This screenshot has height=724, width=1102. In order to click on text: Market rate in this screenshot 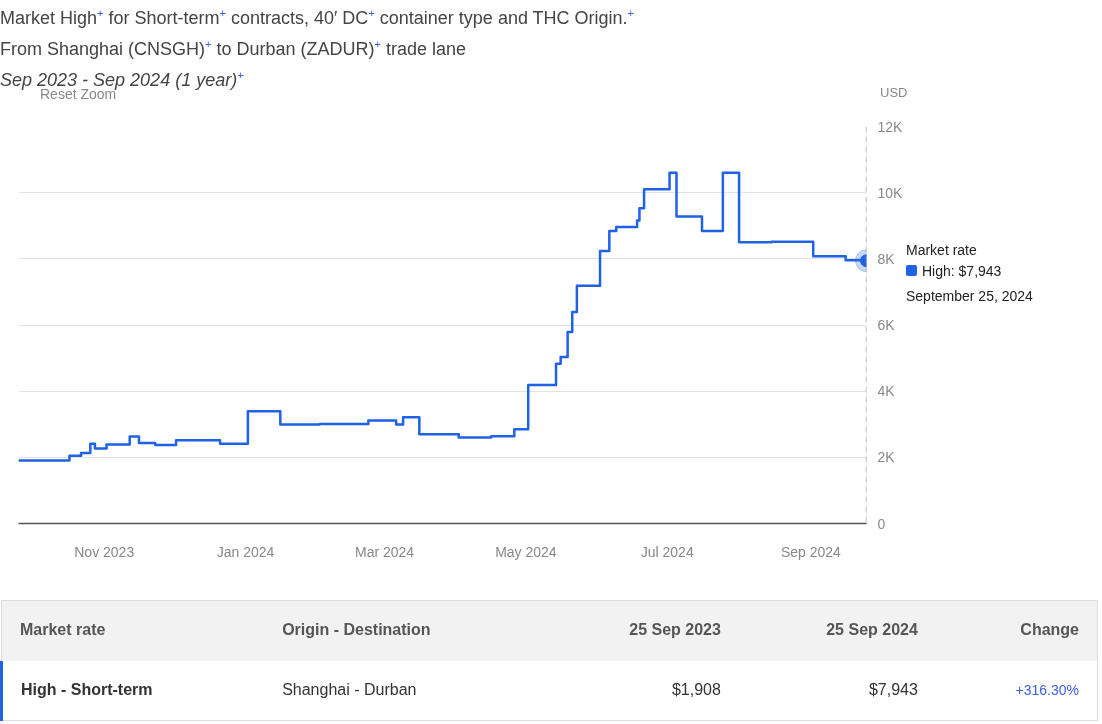, I will do `click(942, 250)`.